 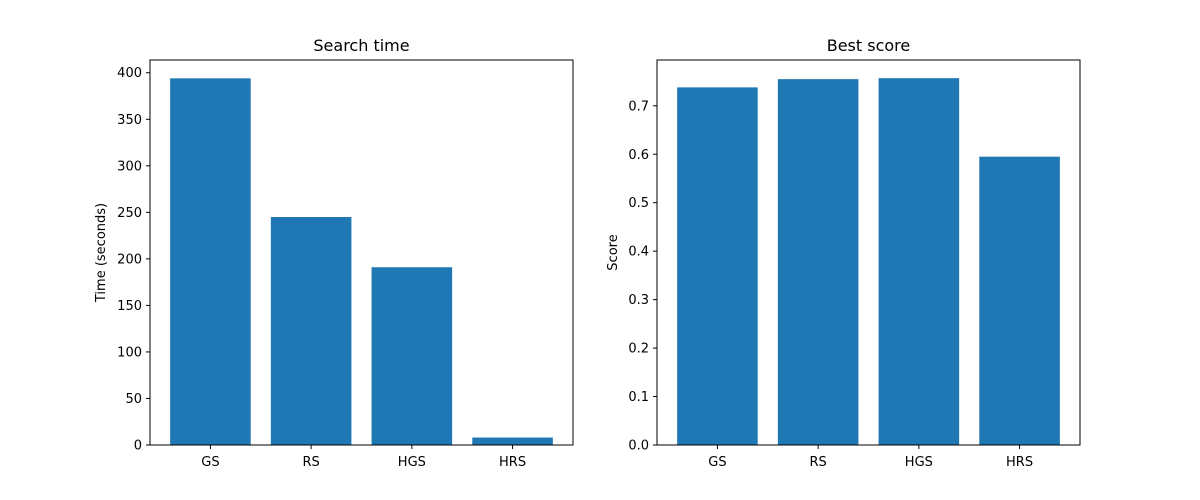 I want to click on search-time-y-tick-label: 100, so click(x=129, y=352).